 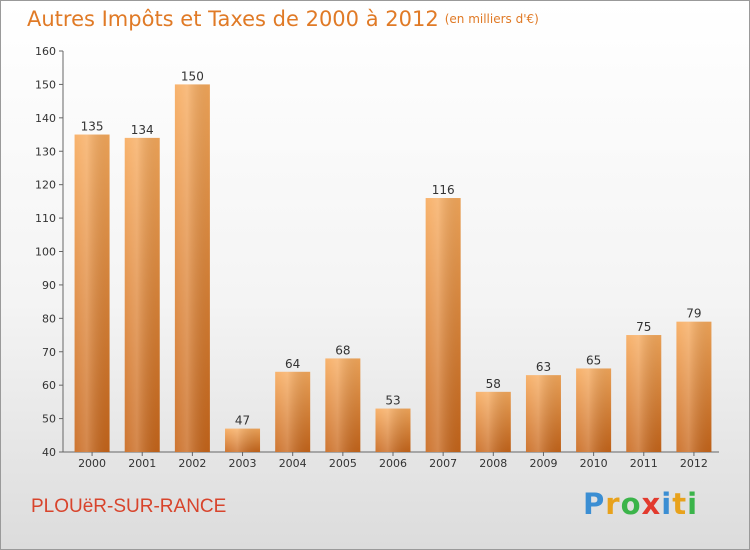 What do you see at coordinates (613, 504) in the screenshot?
I see `logo-letter: r` at bounding box center [613, 504].